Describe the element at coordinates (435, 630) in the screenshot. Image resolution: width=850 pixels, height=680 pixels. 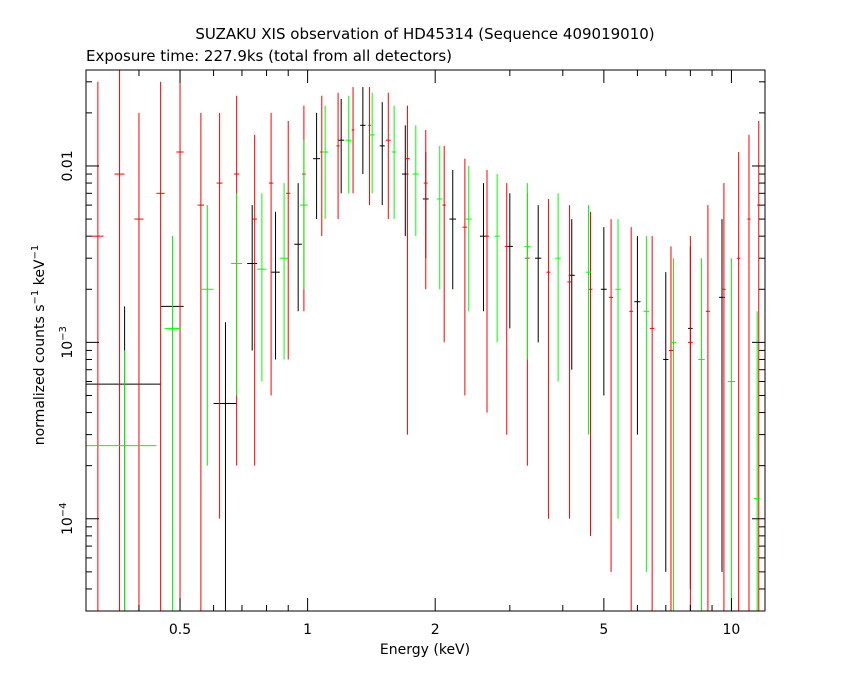
I see `x-tick-label: 2` at that location.